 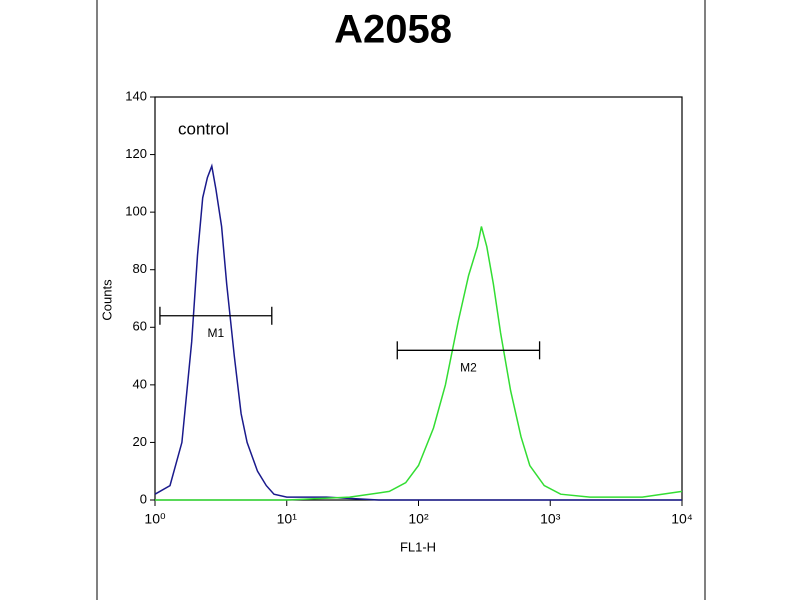 I want to click on y-tick-label: 80, so click(x=140, y=268).